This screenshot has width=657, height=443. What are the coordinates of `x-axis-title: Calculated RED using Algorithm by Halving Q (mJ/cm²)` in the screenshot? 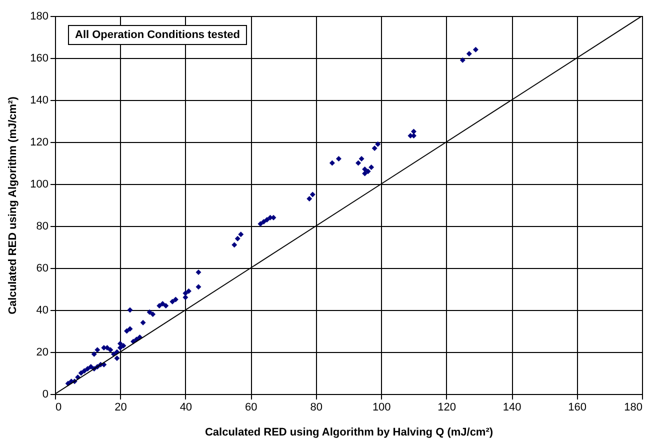 It's located at (349, 432).